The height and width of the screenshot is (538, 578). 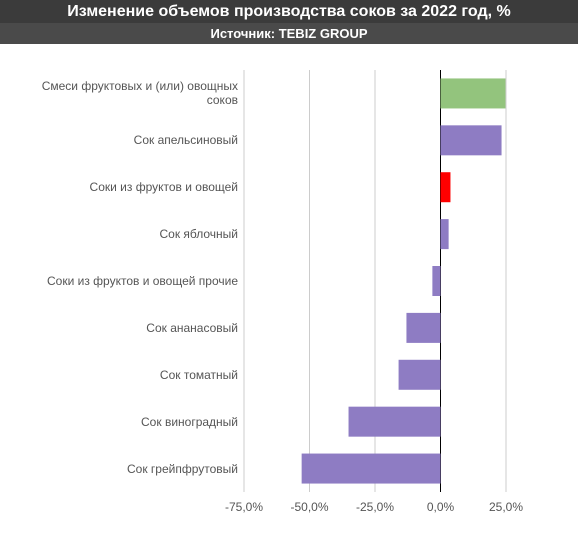 What do you see at coordinates (139, 93) in the screenshot?
I see `y-tick-label: Смеси фруктовых и (или) овощных соков` at bounding box center [139, 93].